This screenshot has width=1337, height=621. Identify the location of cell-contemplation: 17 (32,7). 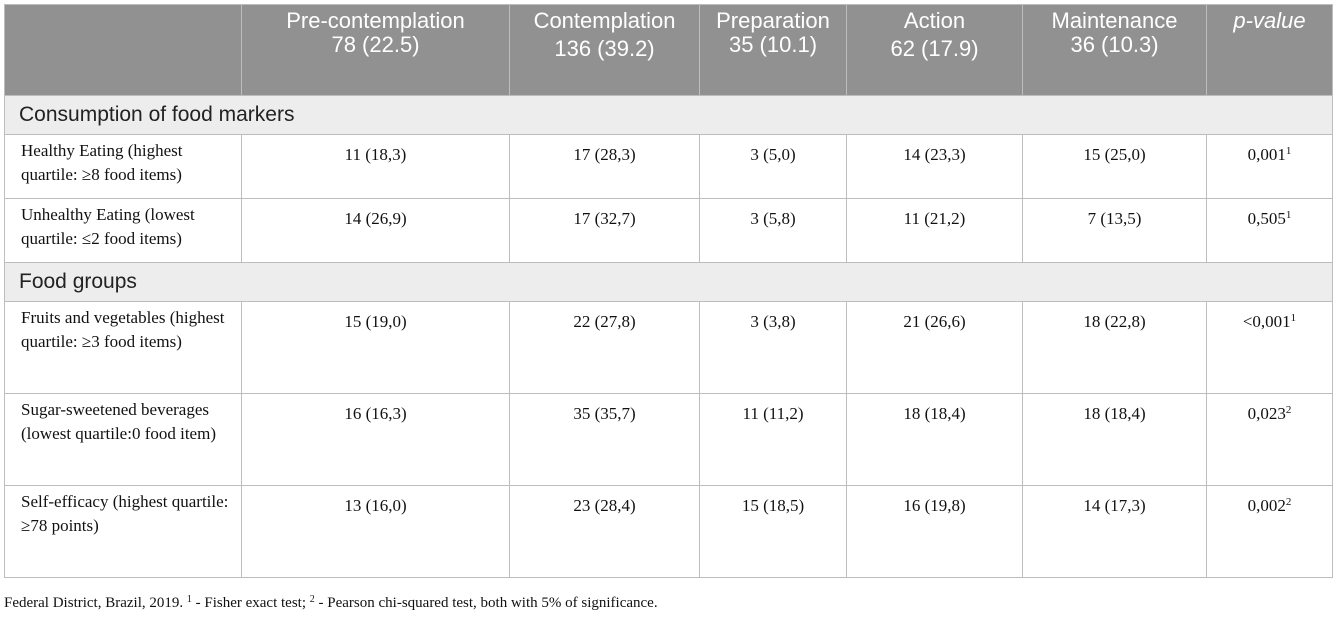
(604, 230).